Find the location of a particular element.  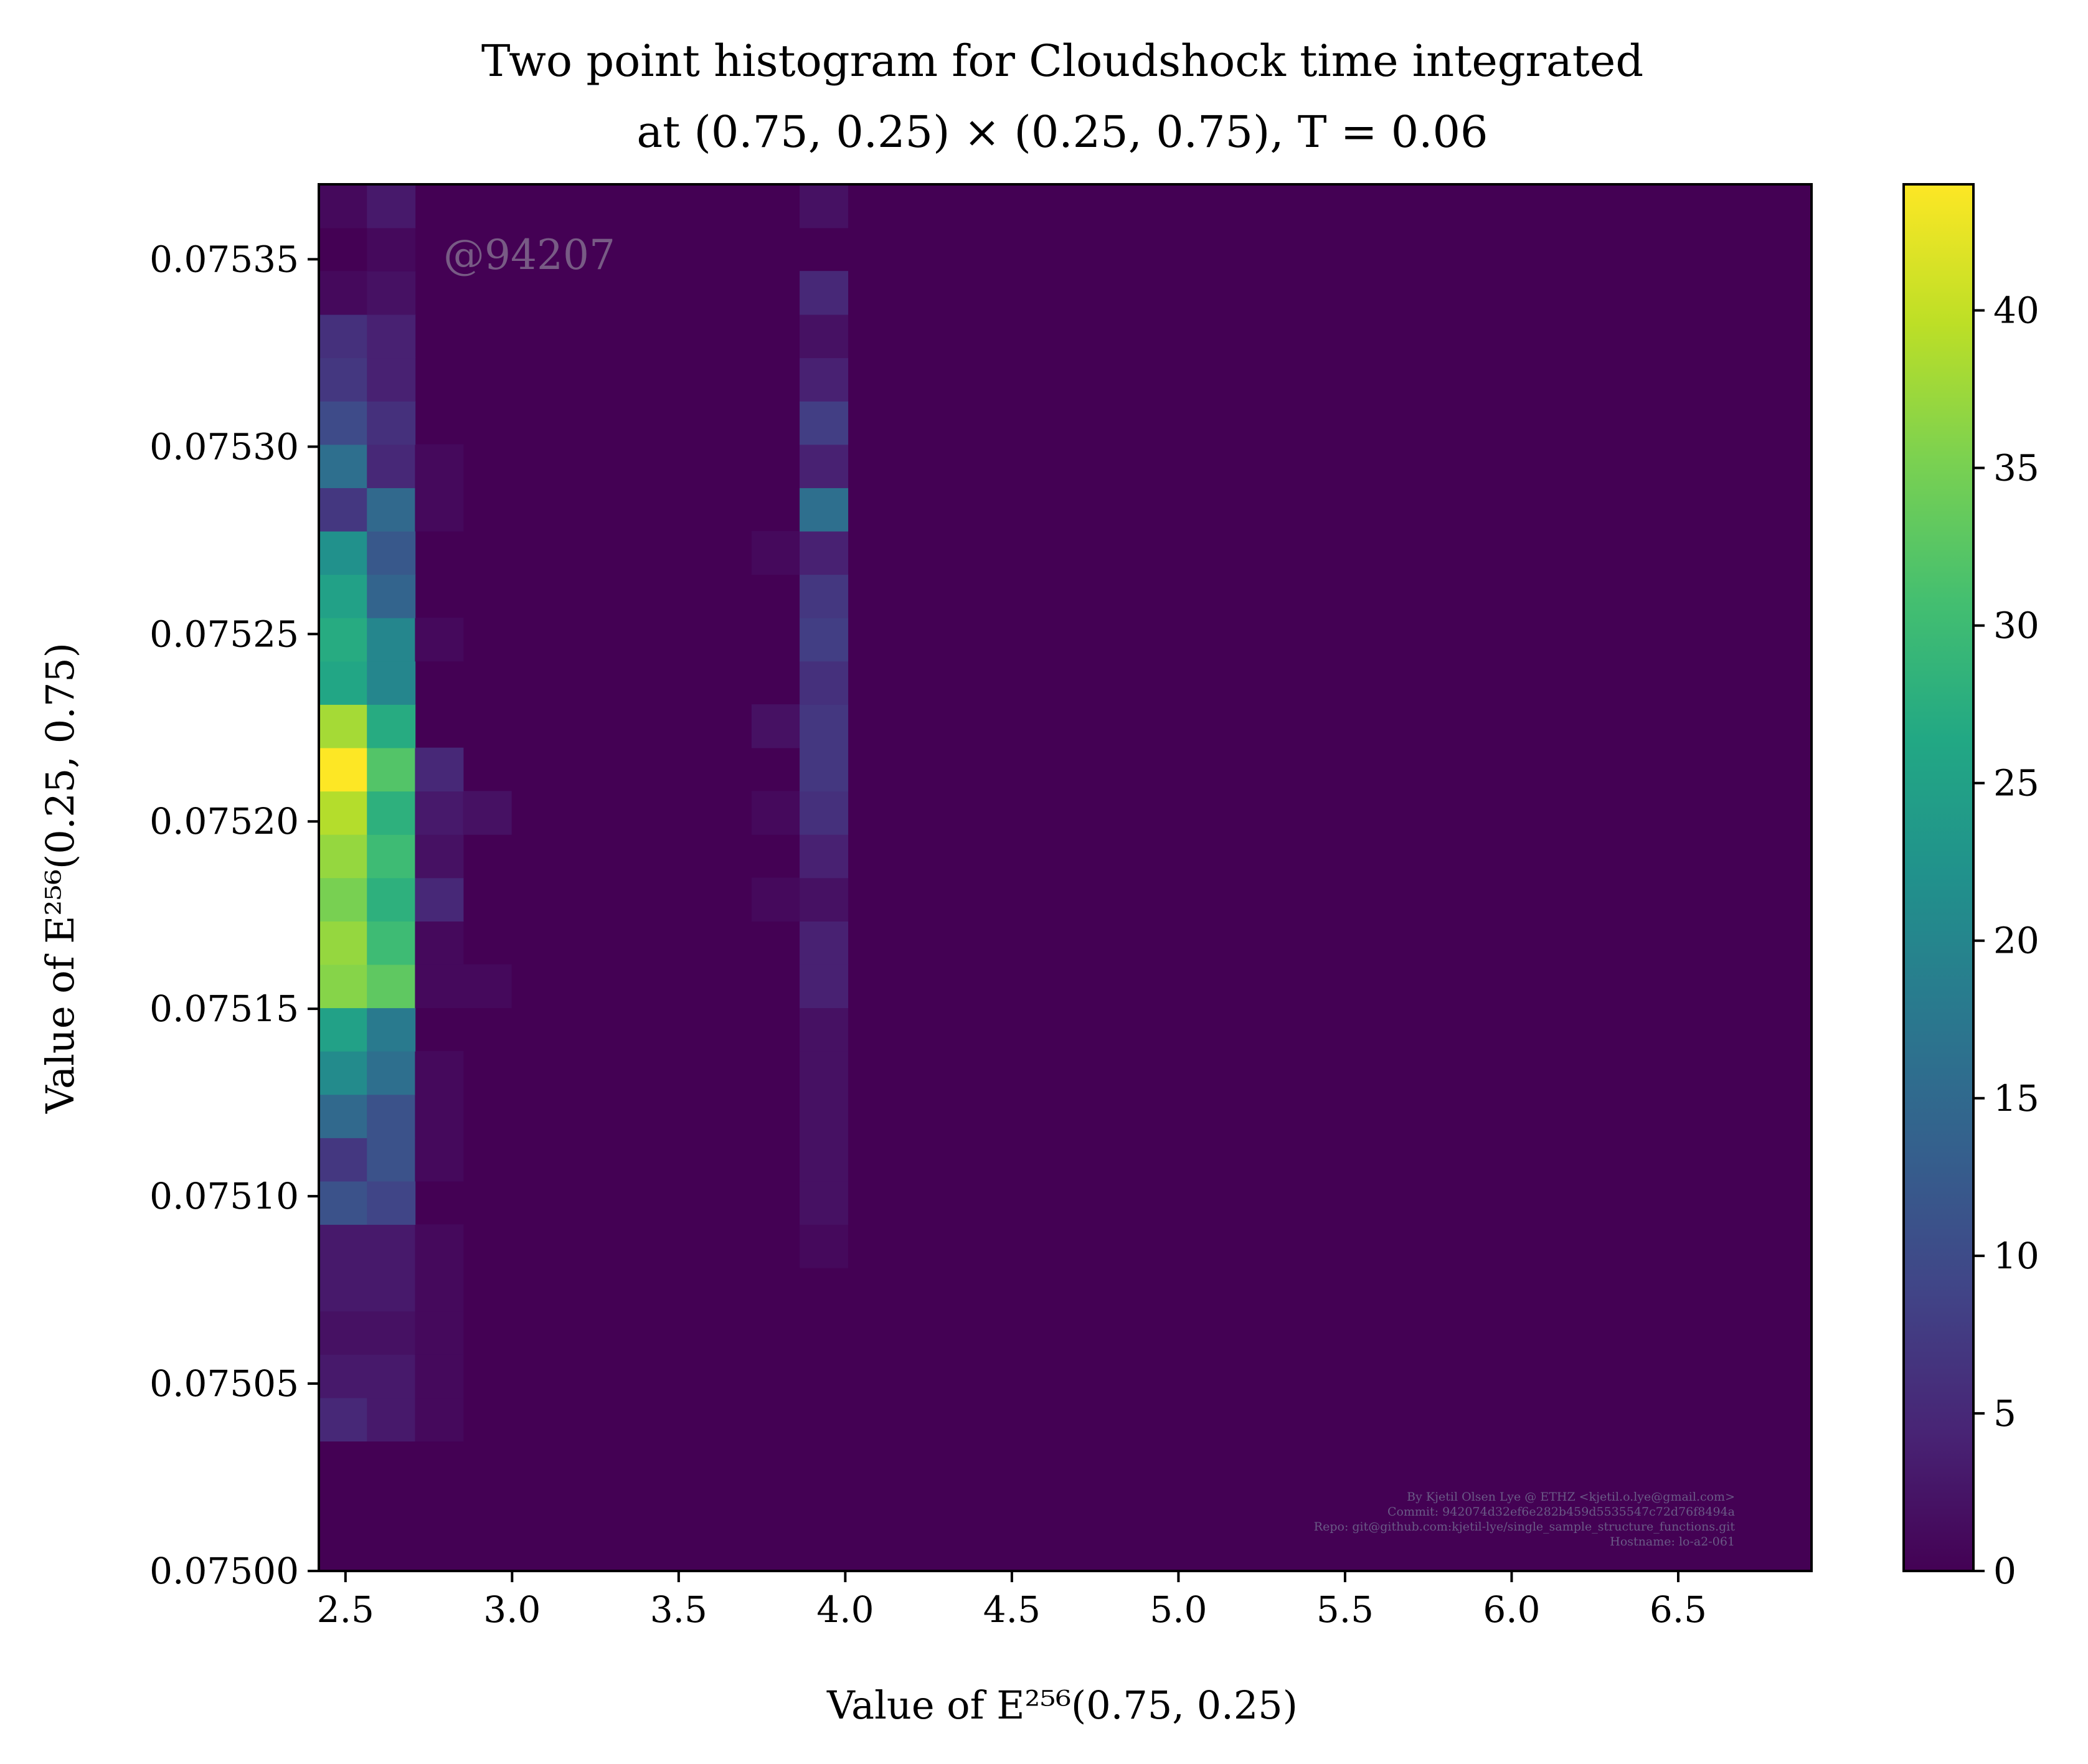

x-tick-label: 5.5 is located at coordinates (1345, 1610).